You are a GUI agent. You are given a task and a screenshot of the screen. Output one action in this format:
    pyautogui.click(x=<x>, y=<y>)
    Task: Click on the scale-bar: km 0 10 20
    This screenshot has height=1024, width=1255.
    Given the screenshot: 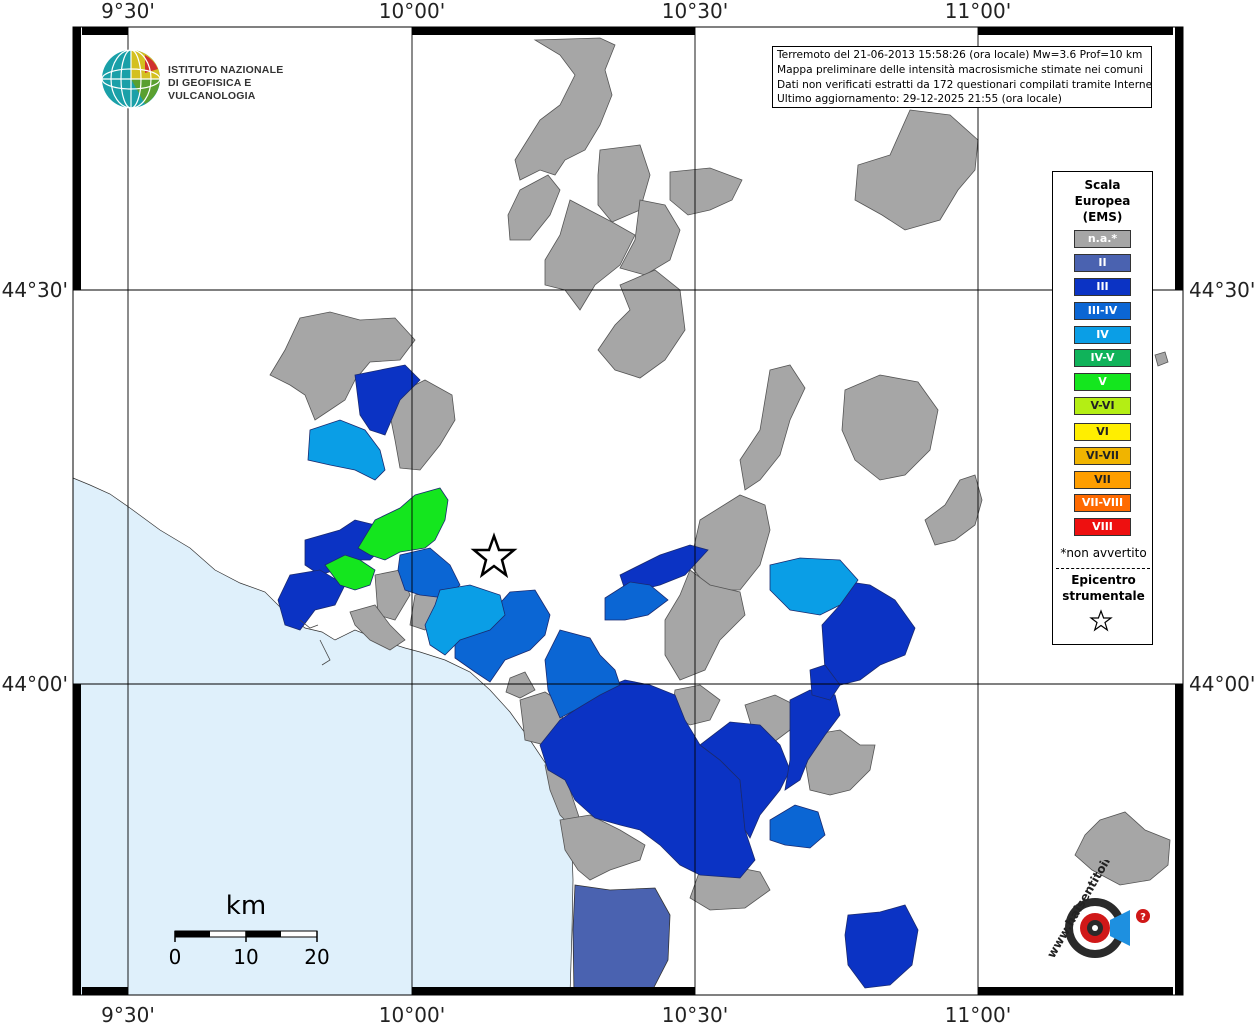 What is the action you would take?
    pyautogui.click(x=249, y=930)
    